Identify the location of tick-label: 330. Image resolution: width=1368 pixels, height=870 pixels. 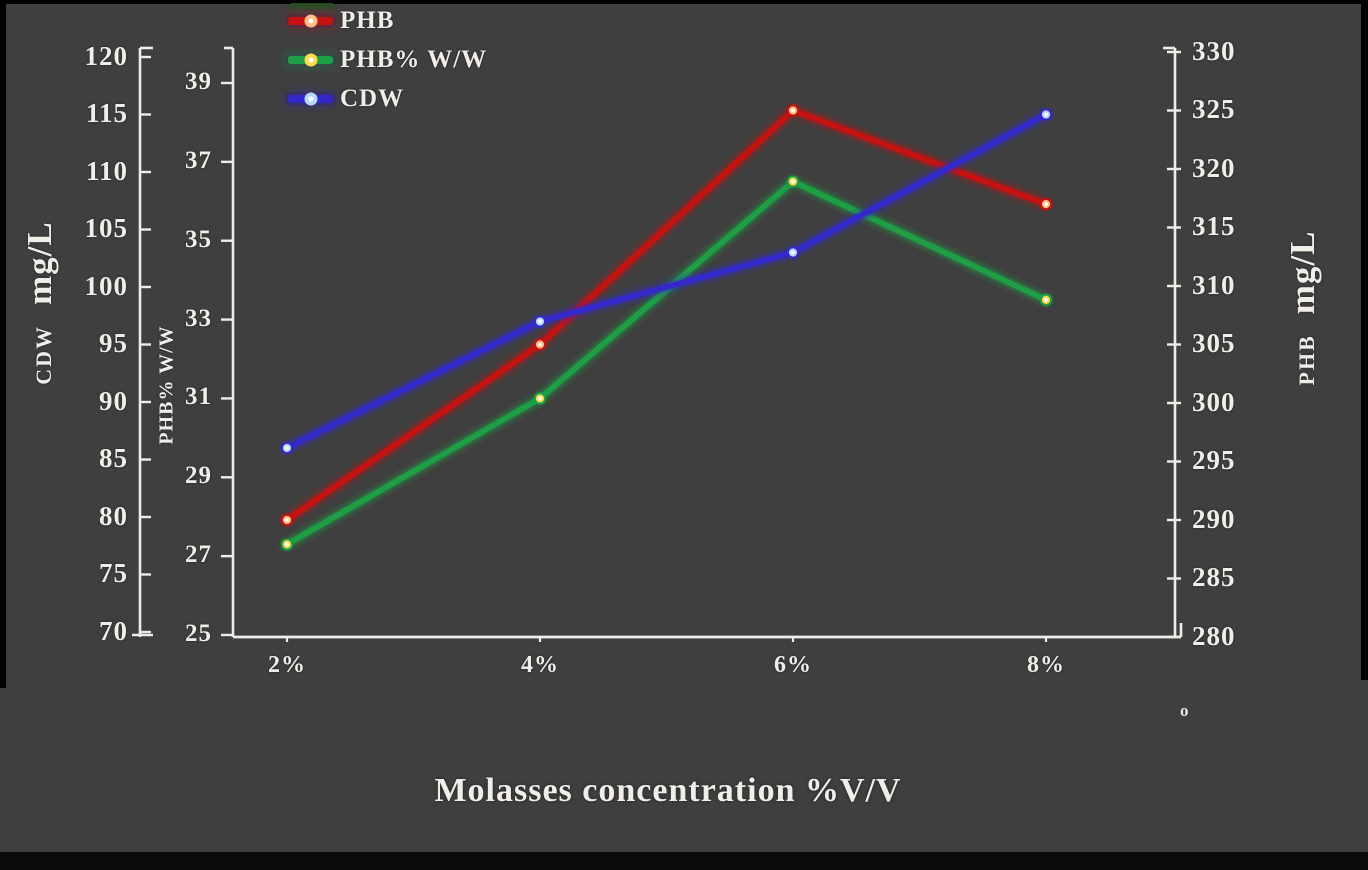
(1214, 50).